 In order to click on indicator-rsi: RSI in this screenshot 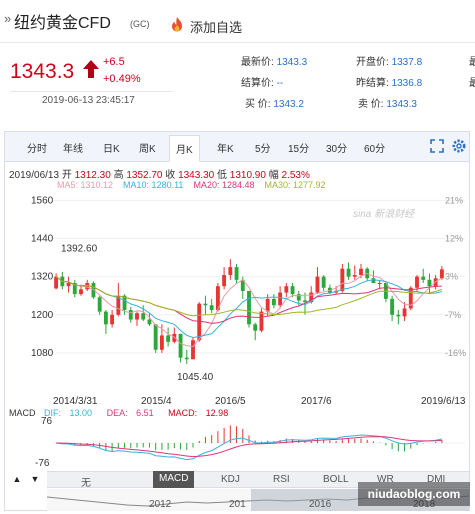, I will do `click(281, 479)`.